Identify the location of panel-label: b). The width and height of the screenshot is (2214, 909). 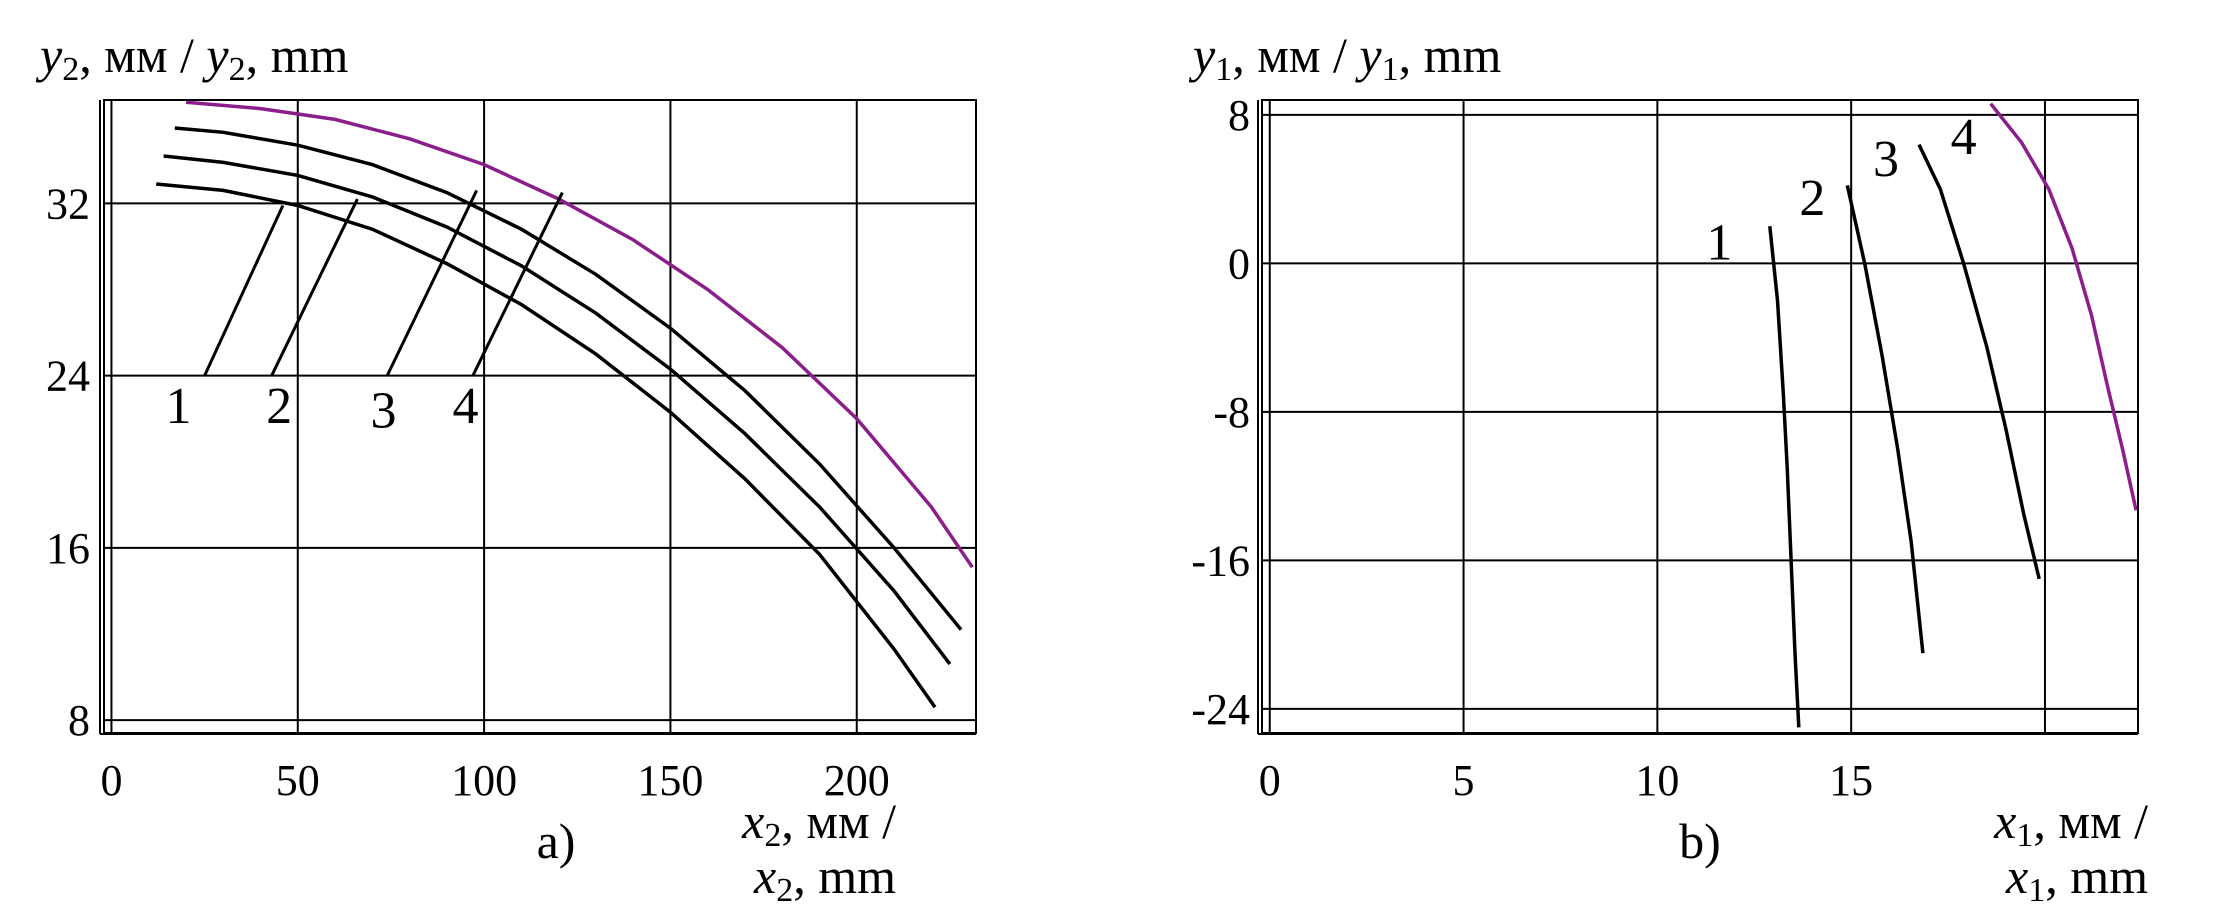
(1700, 841).